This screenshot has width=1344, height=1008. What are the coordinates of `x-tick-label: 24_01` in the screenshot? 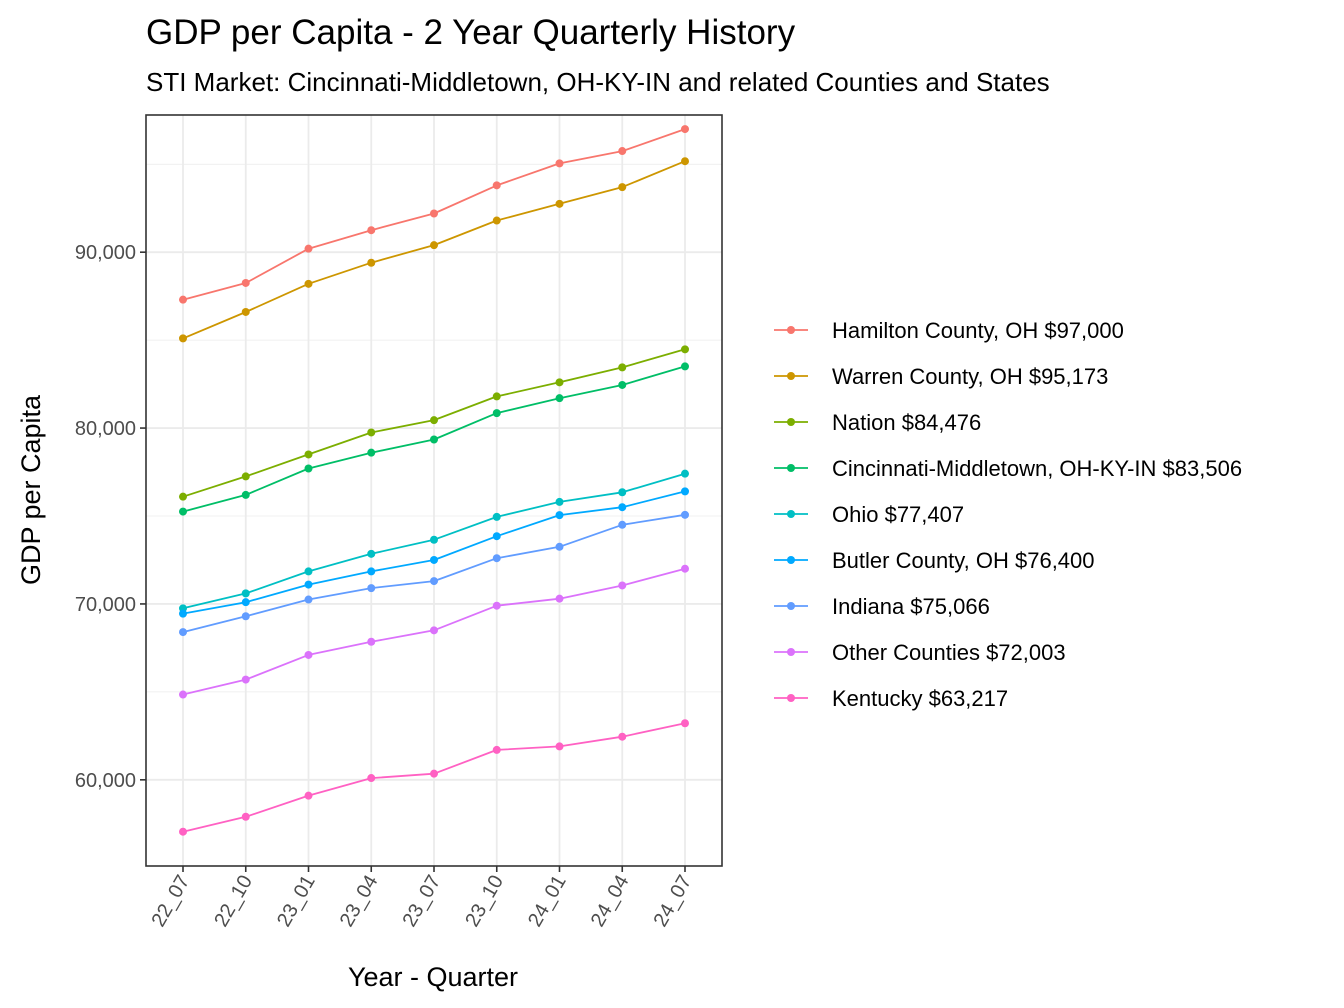 It's located at (547, 901).